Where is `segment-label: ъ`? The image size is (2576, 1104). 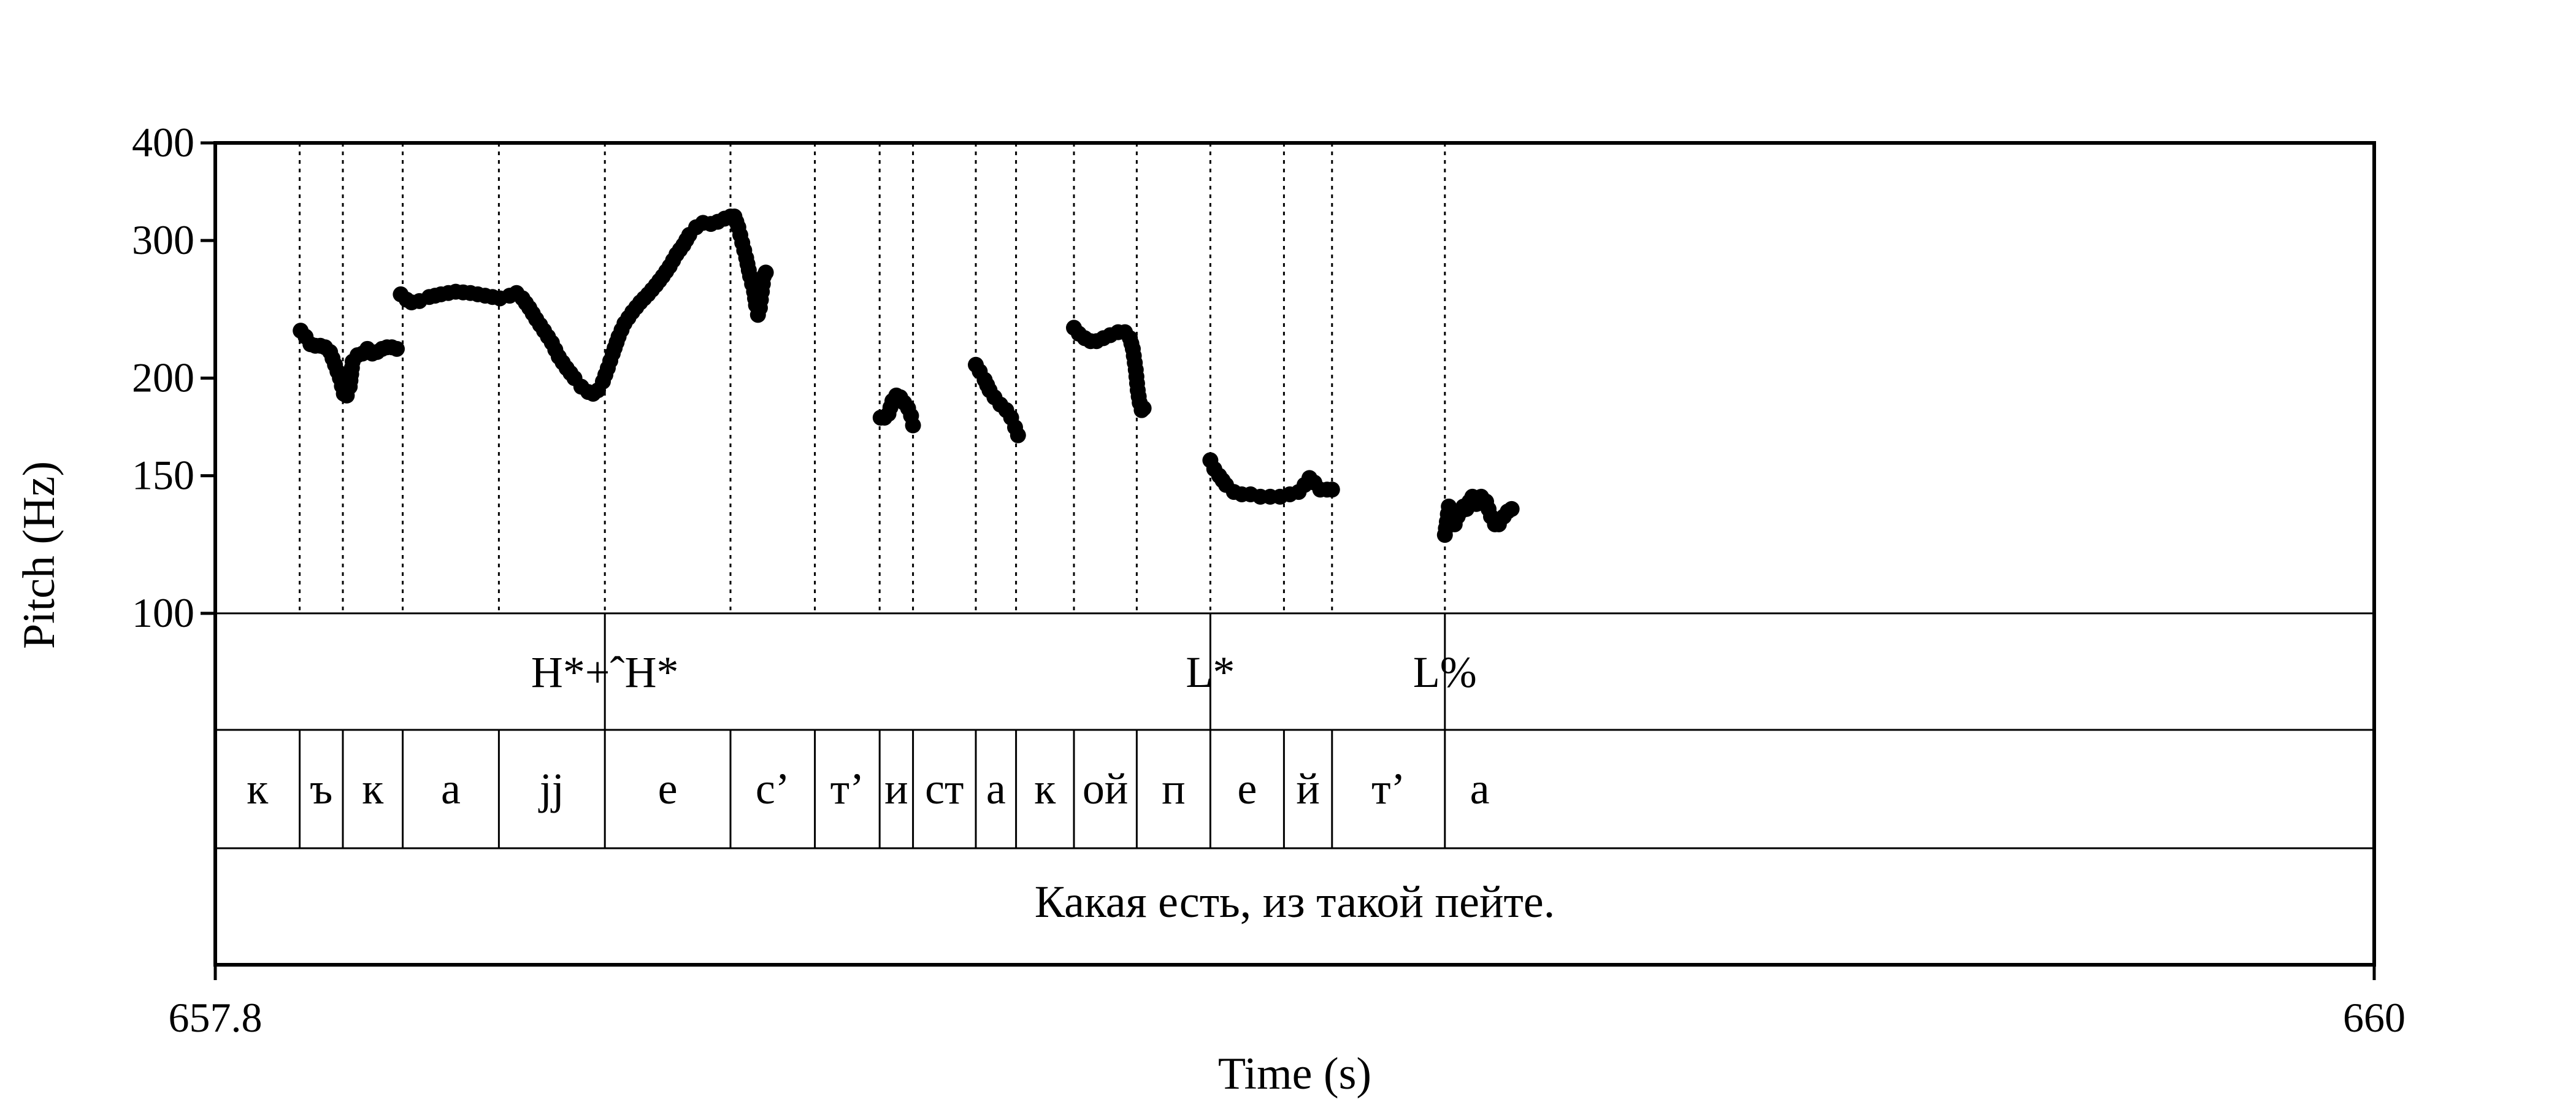
segment-label: ъ is located at coordinates (321, 788).